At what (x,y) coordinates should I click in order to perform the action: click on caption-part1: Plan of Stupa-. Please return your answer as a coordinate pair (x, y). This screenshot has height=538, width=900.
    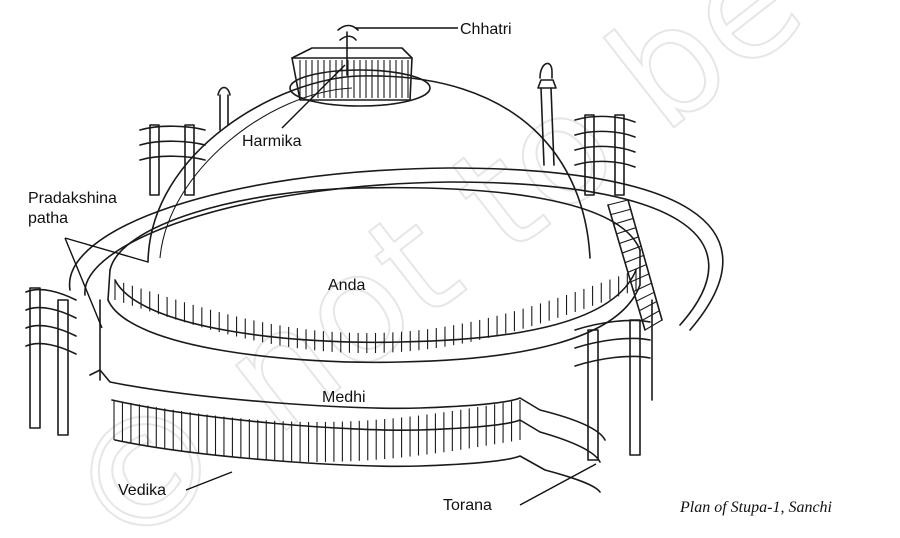
    Looking at the image, I should click on (725, 507).